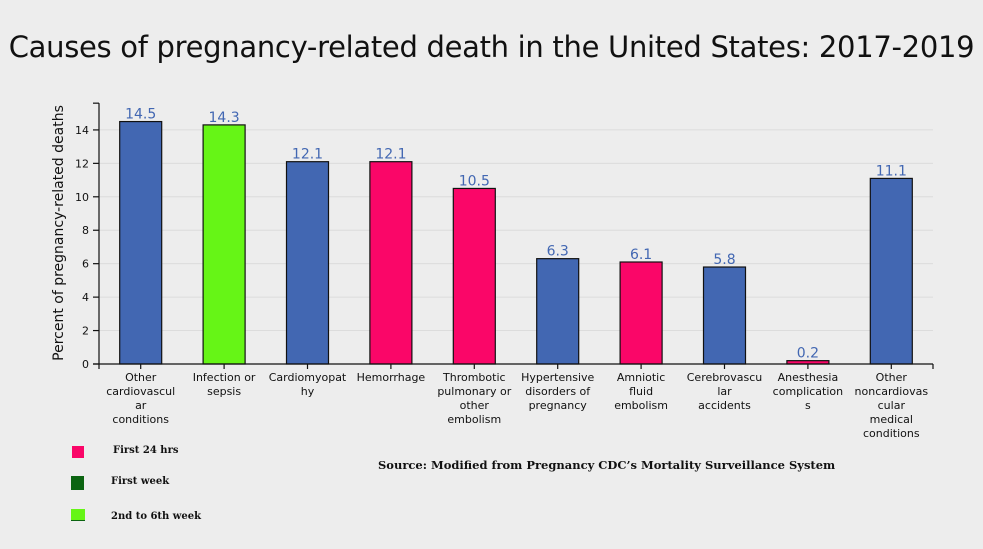 This screenshot has height=549, width=983. I want to click on x-tick-label-line: Amniotic, so click(641, 377).